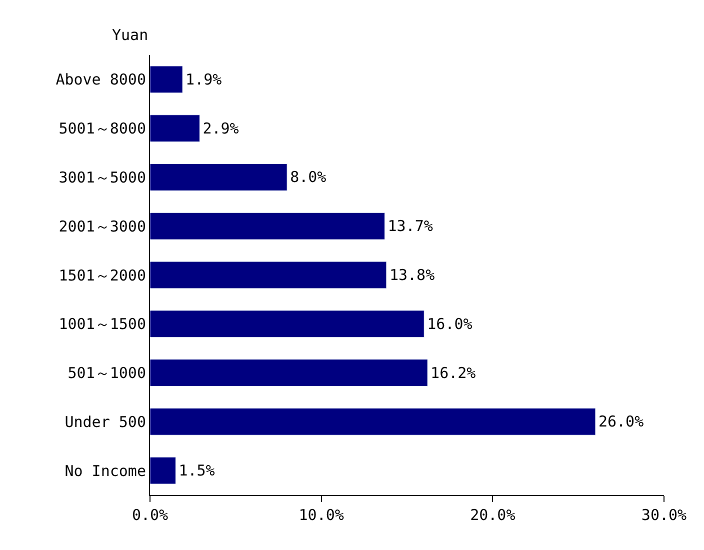  Describe the element at coordinates (204, 79) in the screenshot. I see `data-label: 1.9%` at that location.